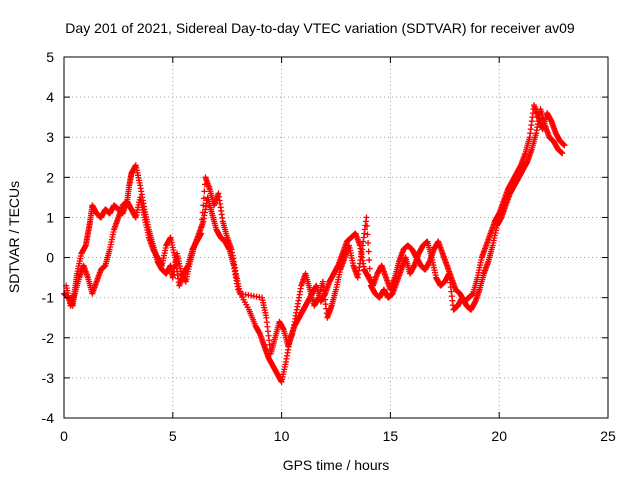 The height and width of the screenshot is (480, 640). I want to click on y-tick-label: -1, so click(48, 298).